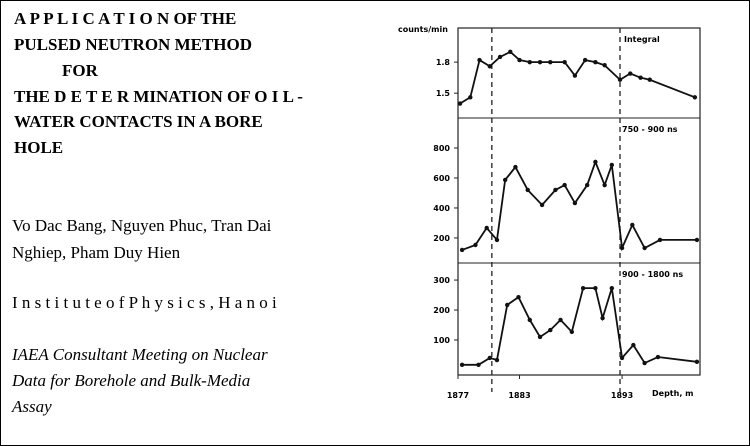  I want to click on title-line: WATER CONTACTS IN A BORE, so click(138, 121).